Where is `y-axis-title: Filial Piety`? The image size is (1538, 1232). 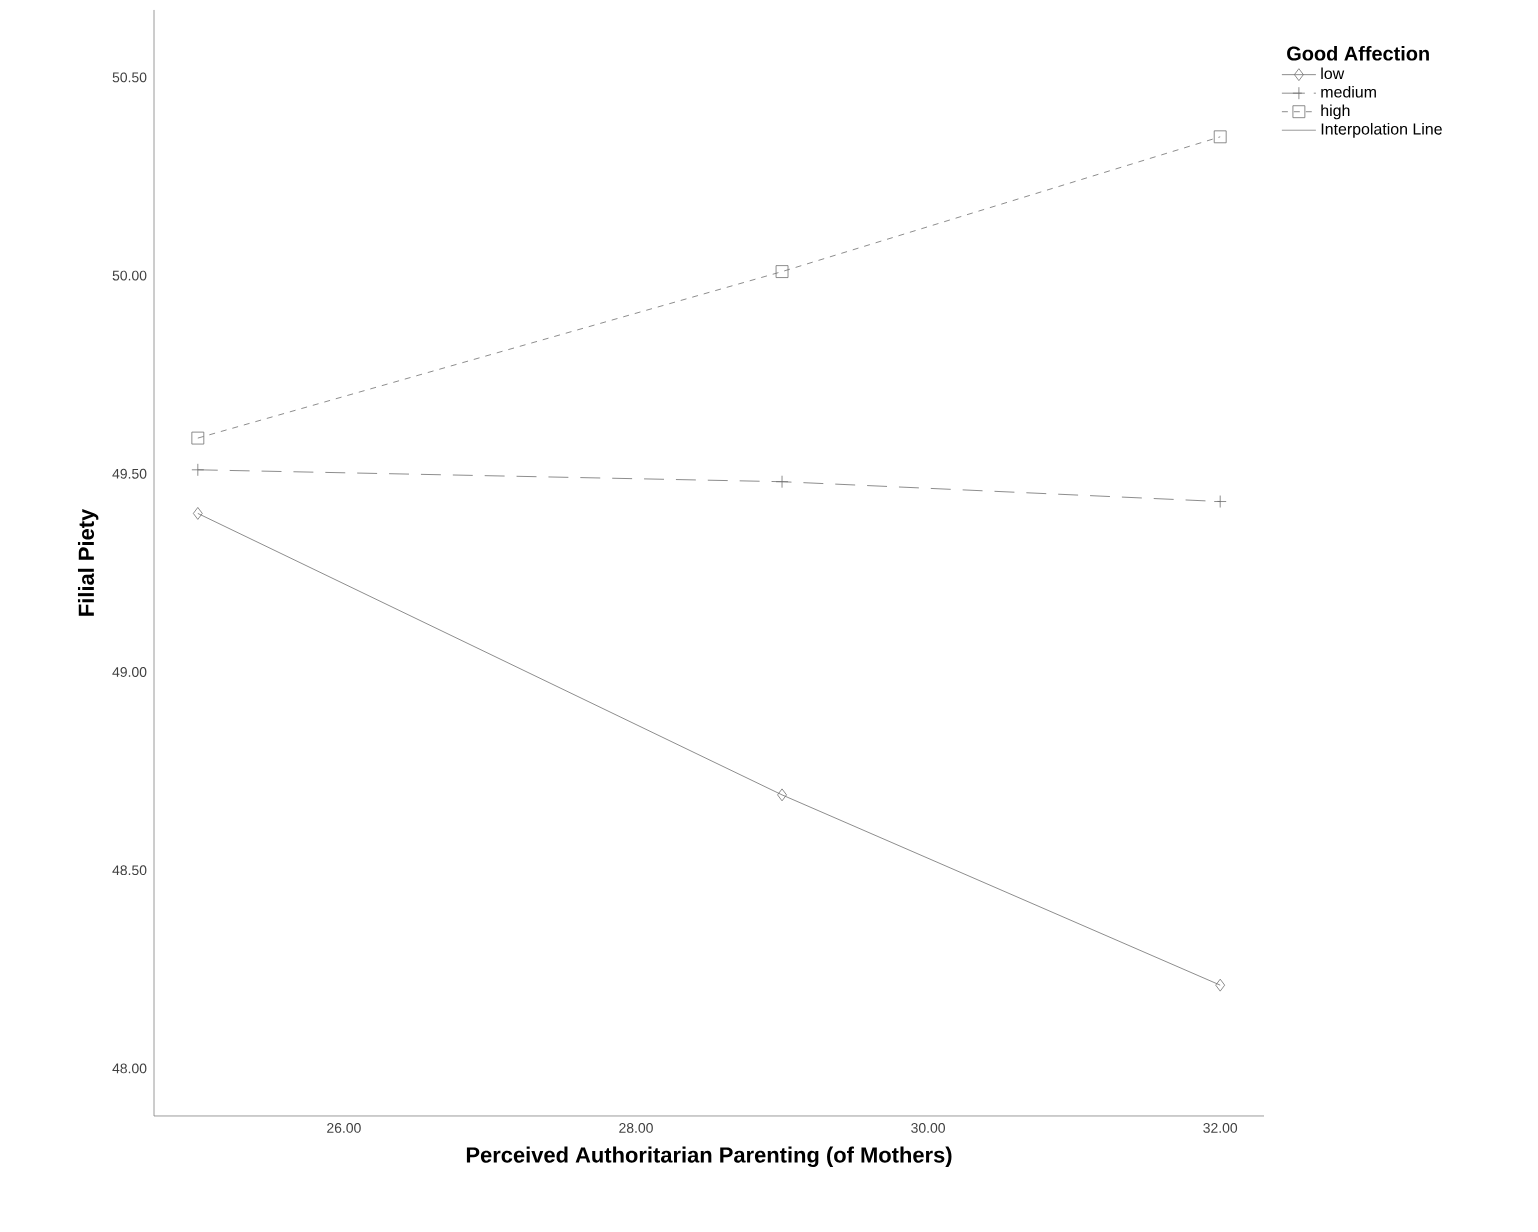
y-axis-title: Filial Piety is located at coordinates (88, 562).